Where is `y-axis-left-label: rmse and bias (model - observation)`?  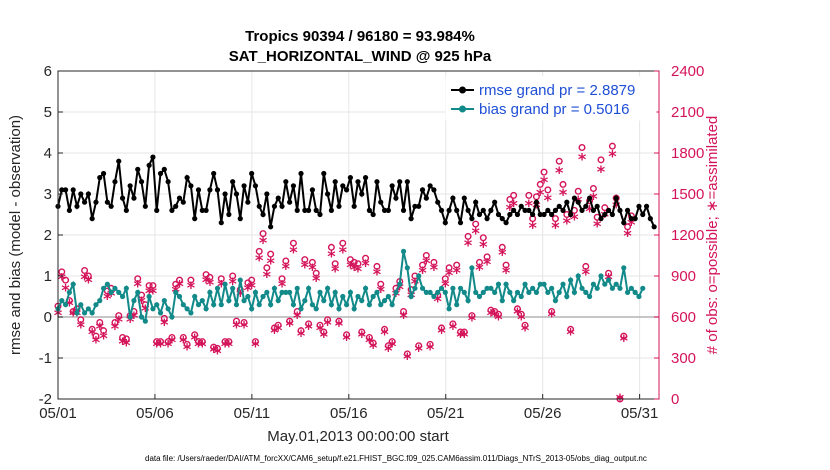
y-axis-left-label: rmse and bias (model - observation) is located at coordinates (15, 235).